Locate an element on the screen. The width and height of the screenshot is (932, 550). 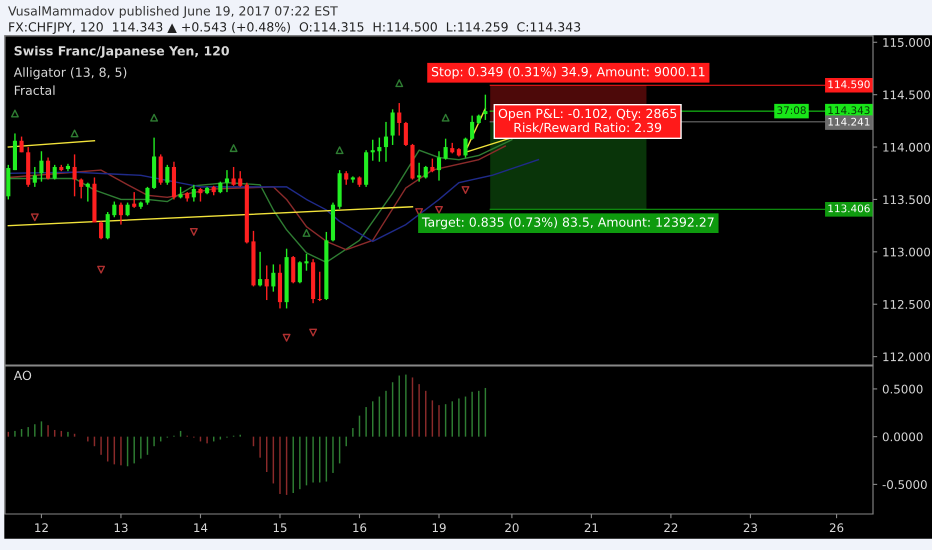
y-tick-label: 0.0000 is located at coordinates (902, 437).